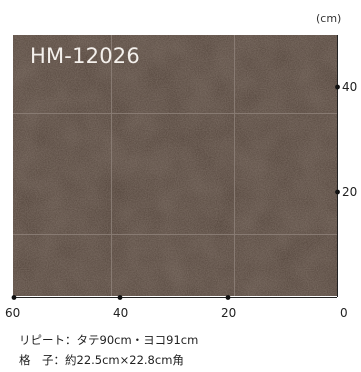  Describe the element at coordinates (350, 192) in the screenshot. I see `y-tick-label: 20` at that location.